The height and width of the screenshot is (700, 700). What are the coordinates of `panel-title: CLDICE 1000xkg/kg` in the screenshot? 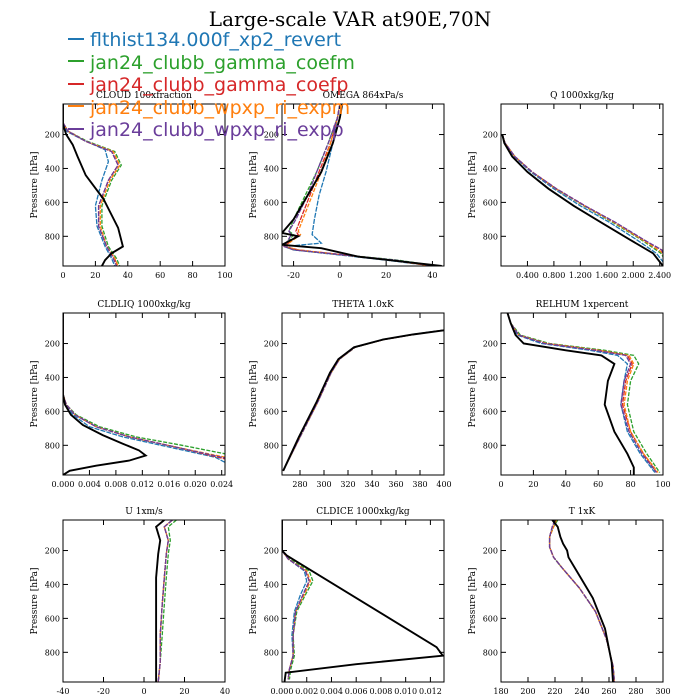 It's located at (363, 512).